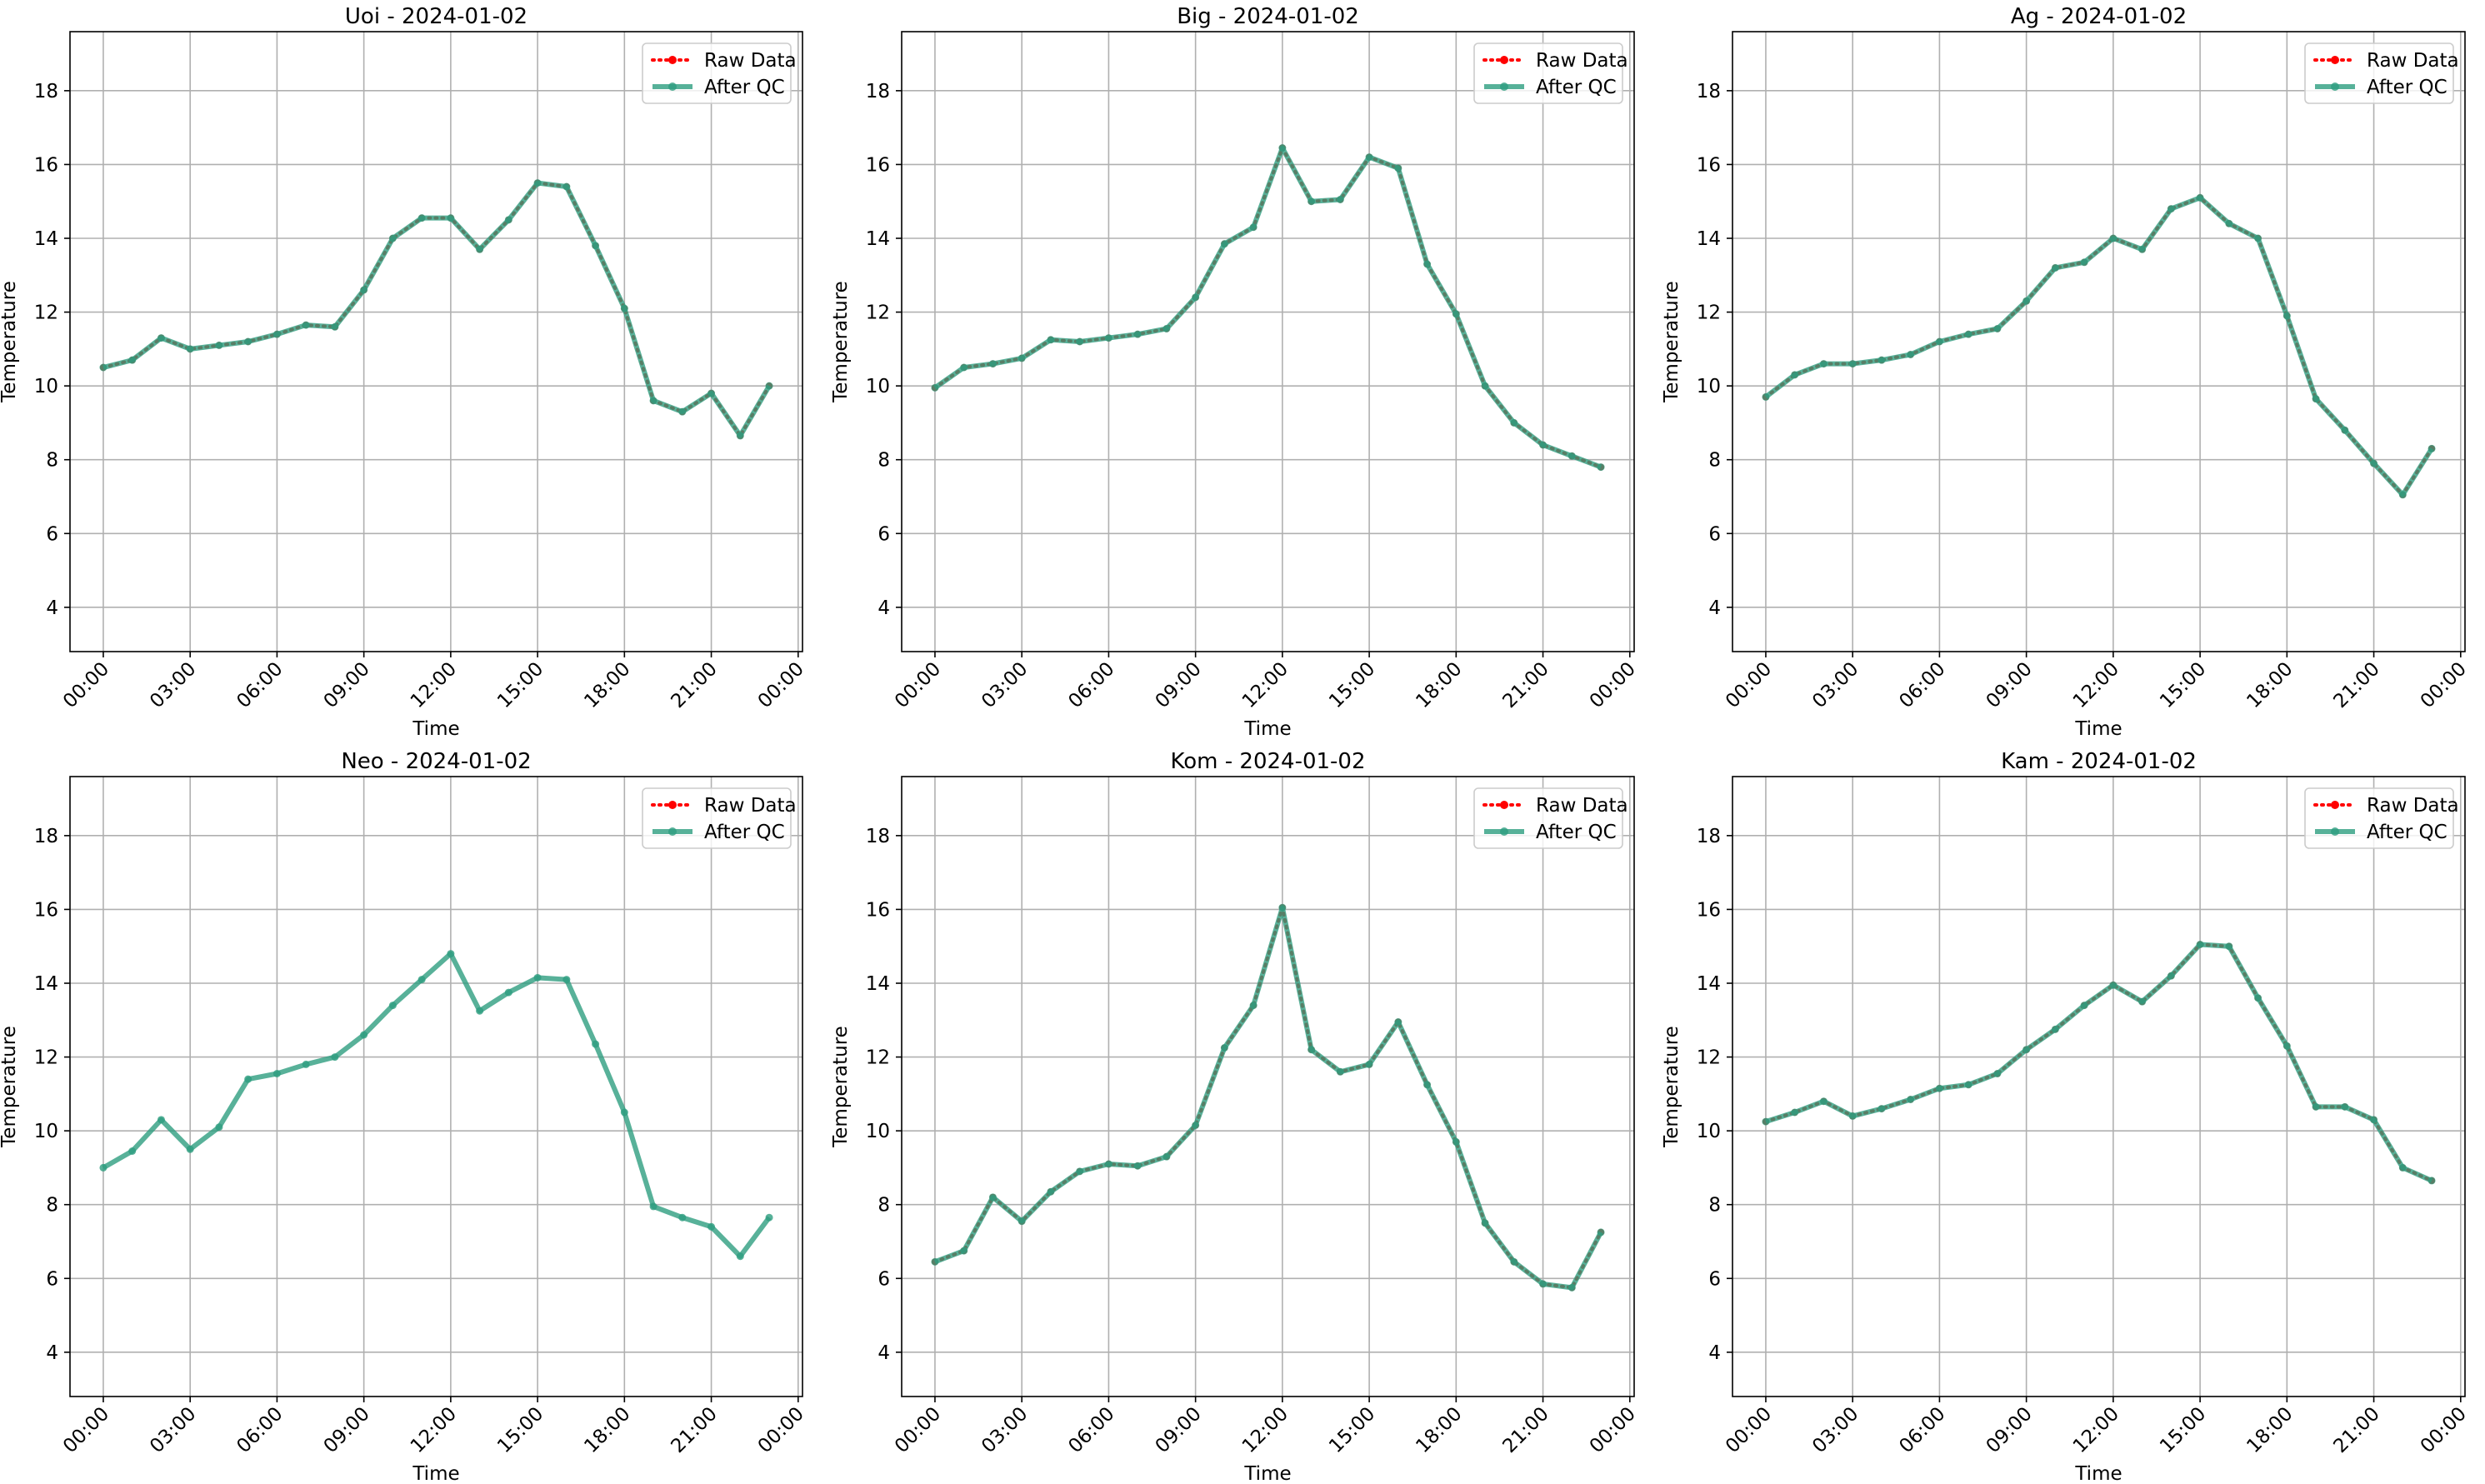 Image resolution: width=2485 pixels, height=1484 pixels. I want to click on subplot-title: Uoi - 2024-01-02, so click(436, 16).